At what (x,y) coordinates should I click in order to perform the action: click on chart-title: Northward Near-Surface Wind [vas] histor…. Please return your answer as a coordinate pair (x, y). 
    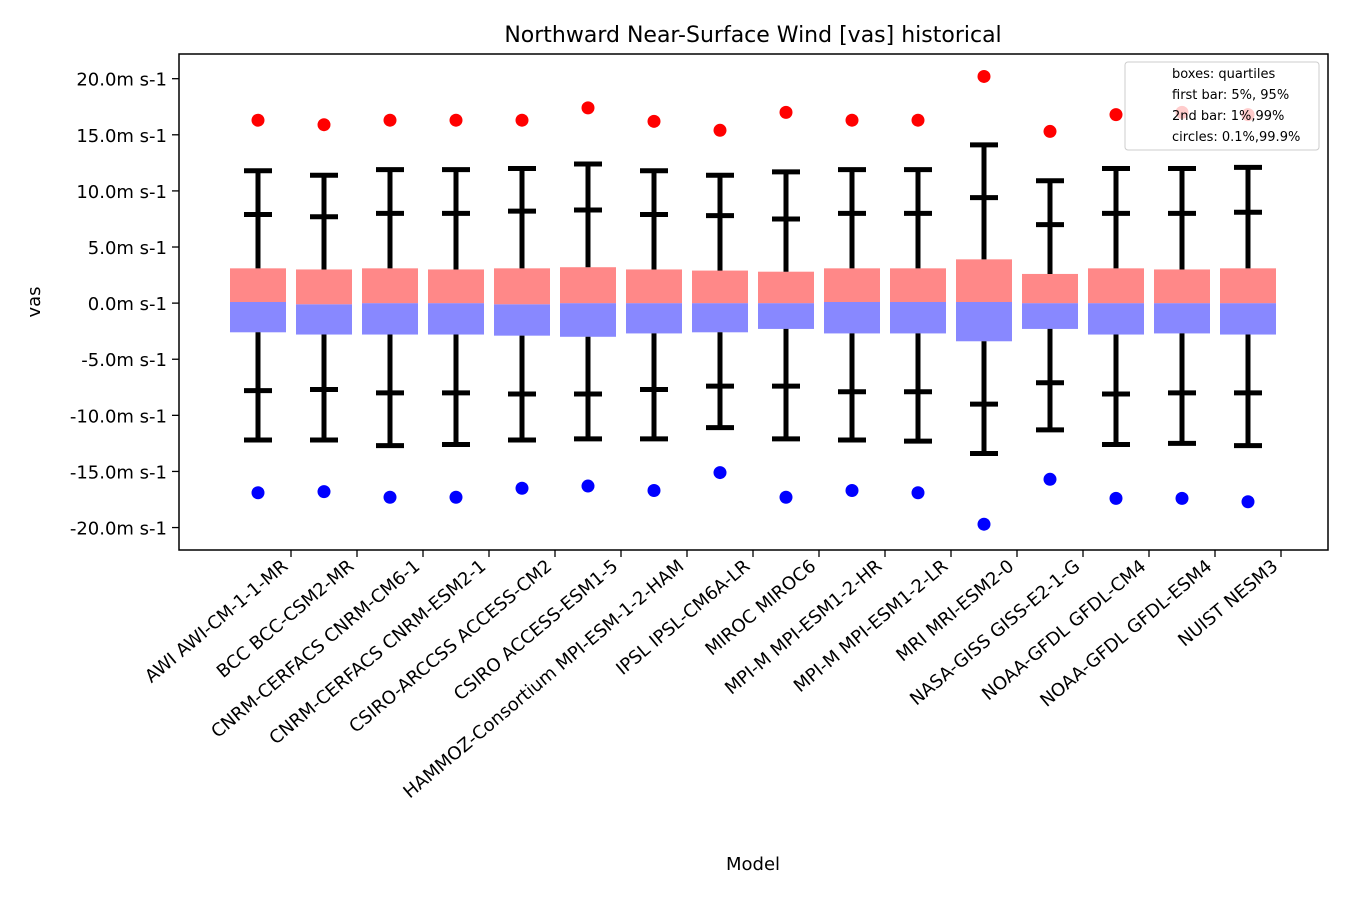
    Looking at the image, I should click on (752, 35).